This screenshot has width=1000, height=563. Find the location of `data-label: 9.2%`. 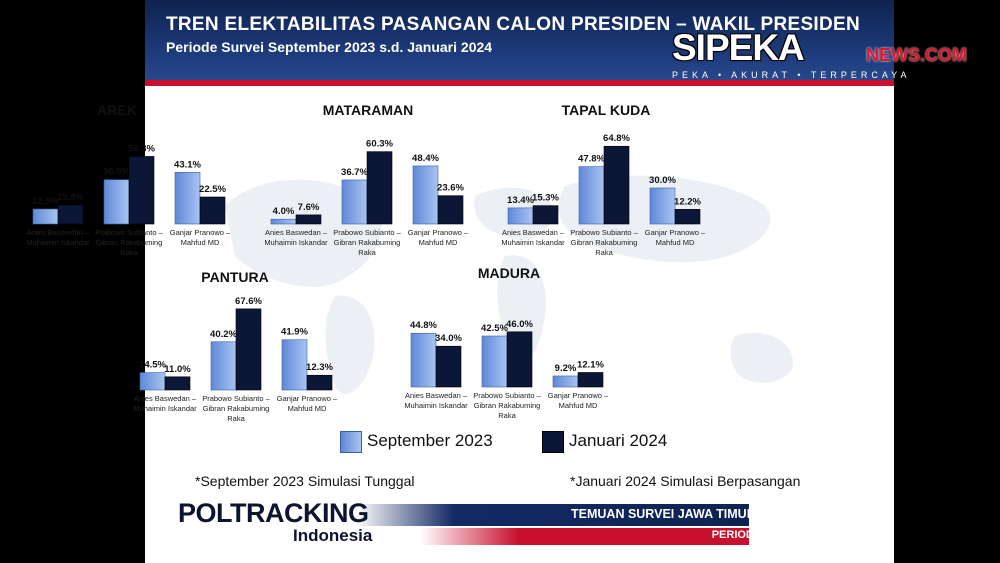

data-label: 9.2% is located at coordinates (566, 368).